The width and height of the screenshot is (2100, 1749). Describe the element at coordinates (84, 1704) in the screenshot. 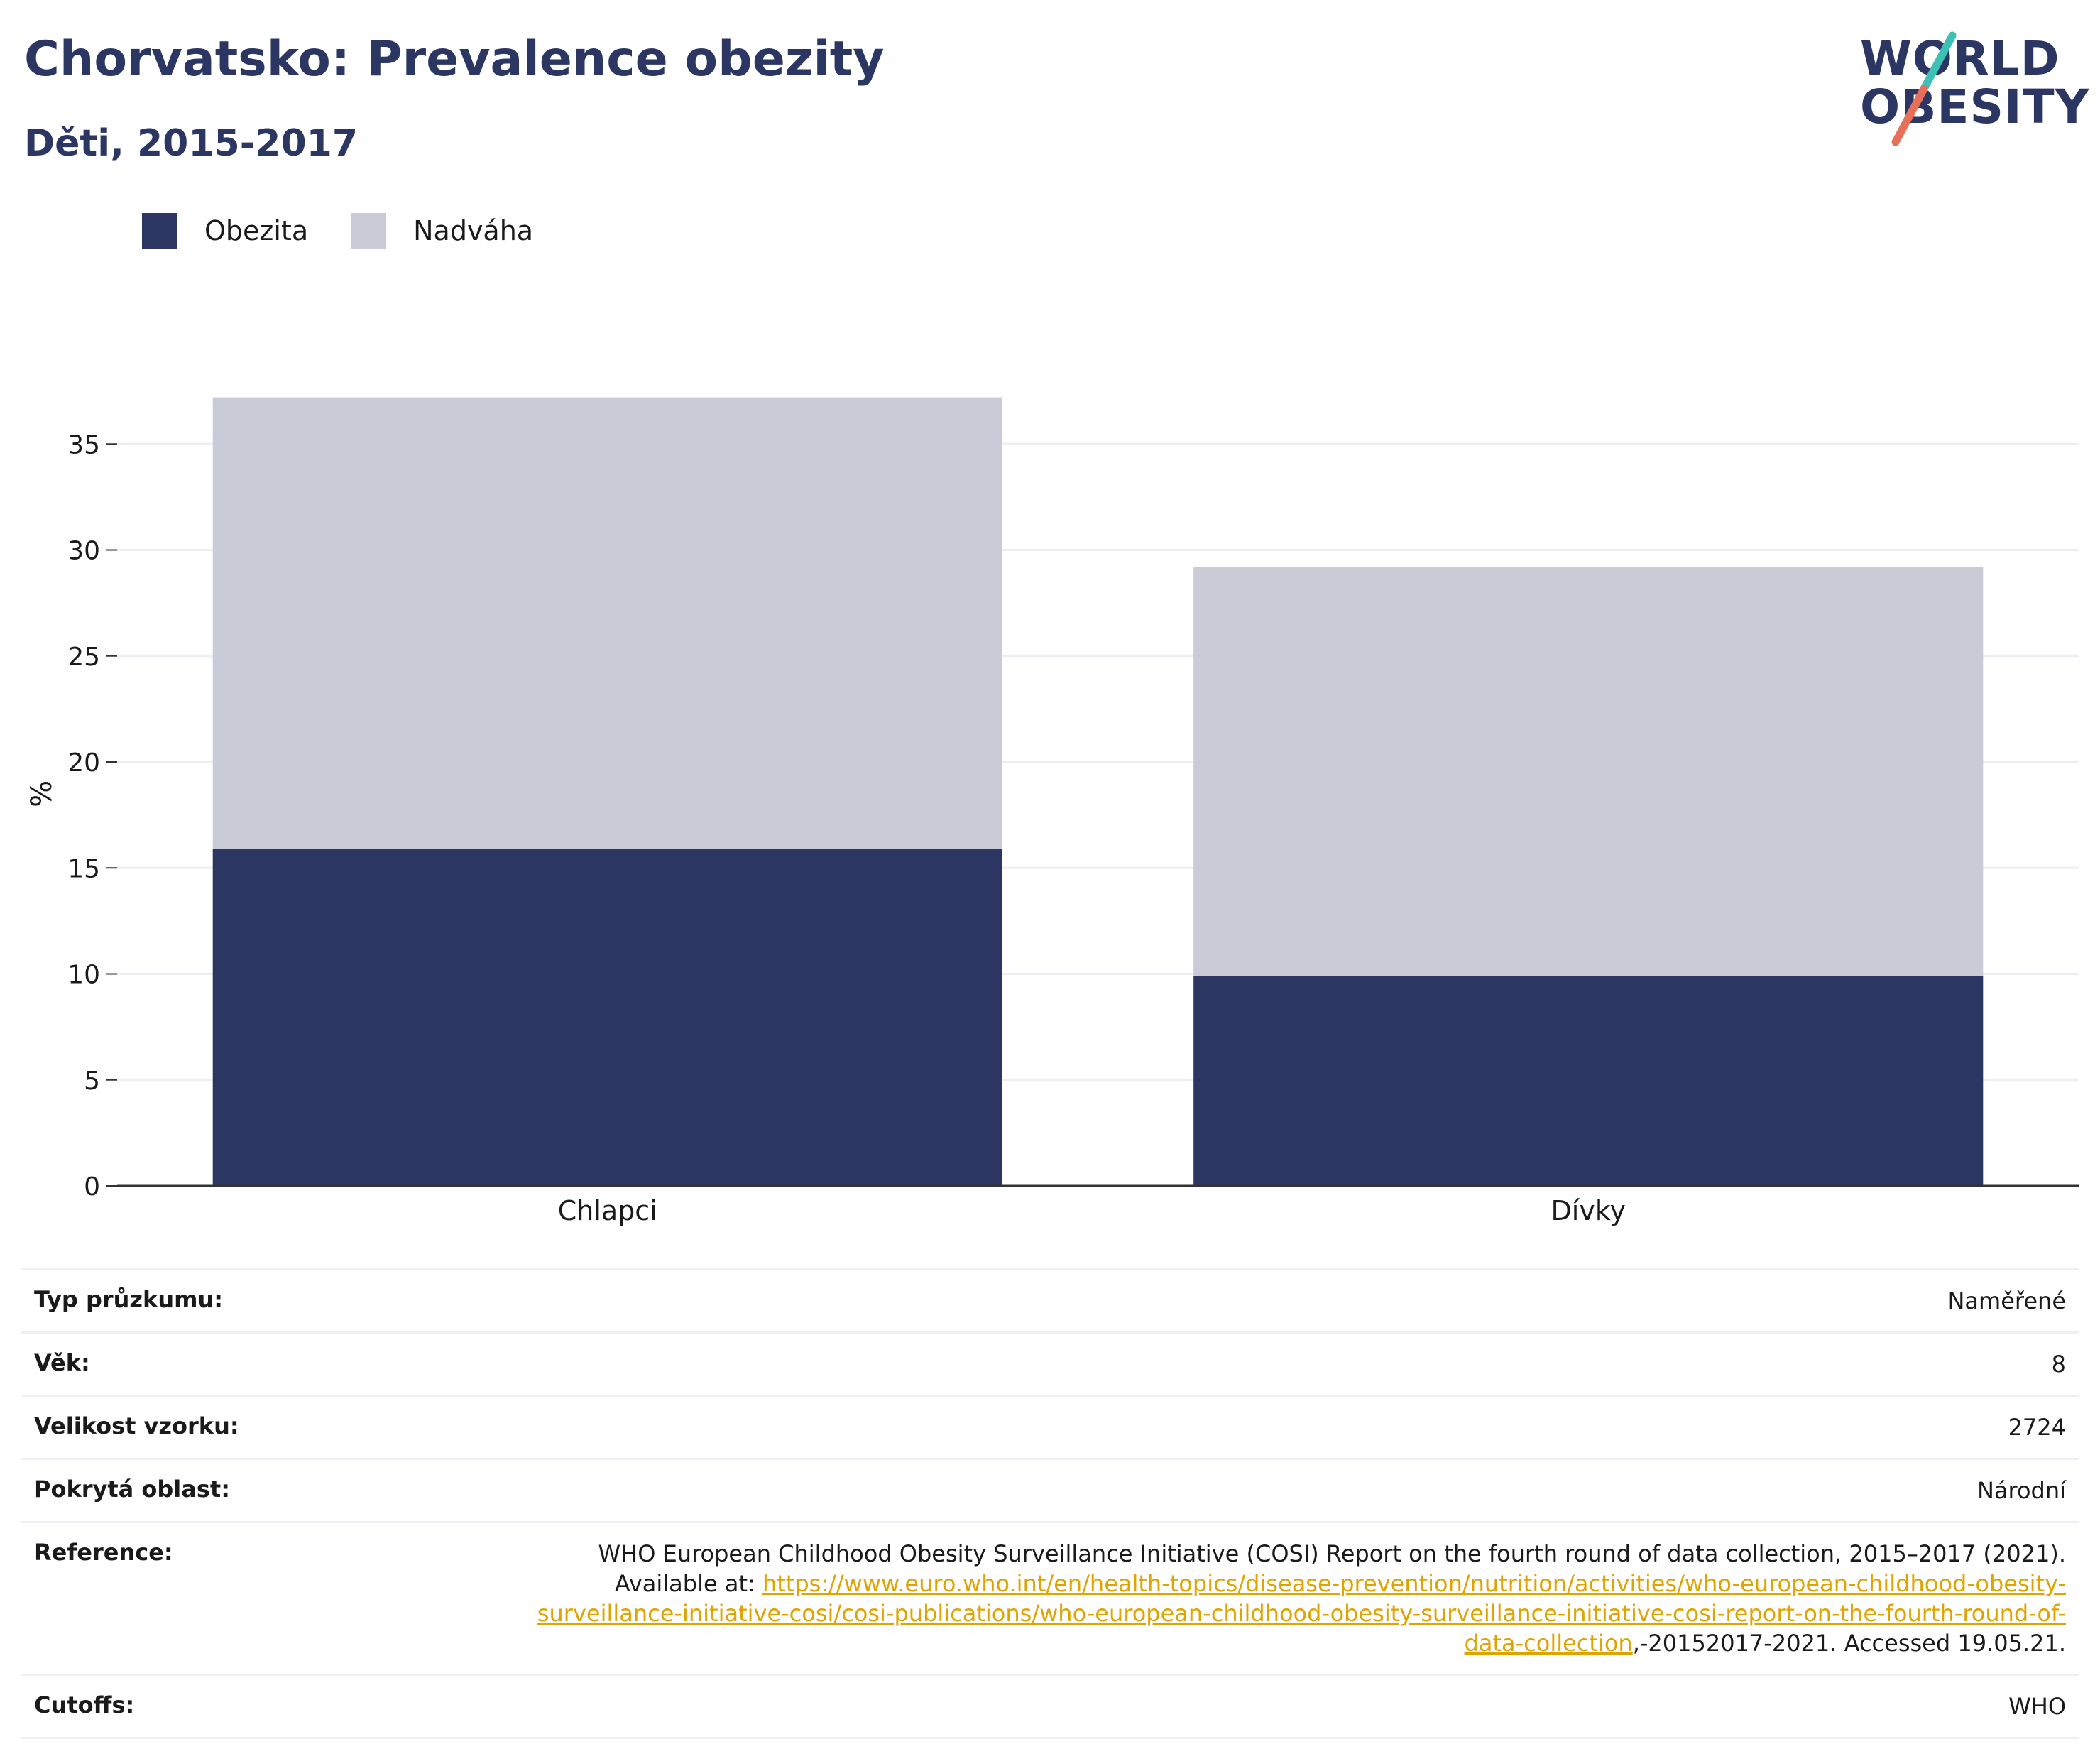

I see `info-label: Cutoffs:` at that location.